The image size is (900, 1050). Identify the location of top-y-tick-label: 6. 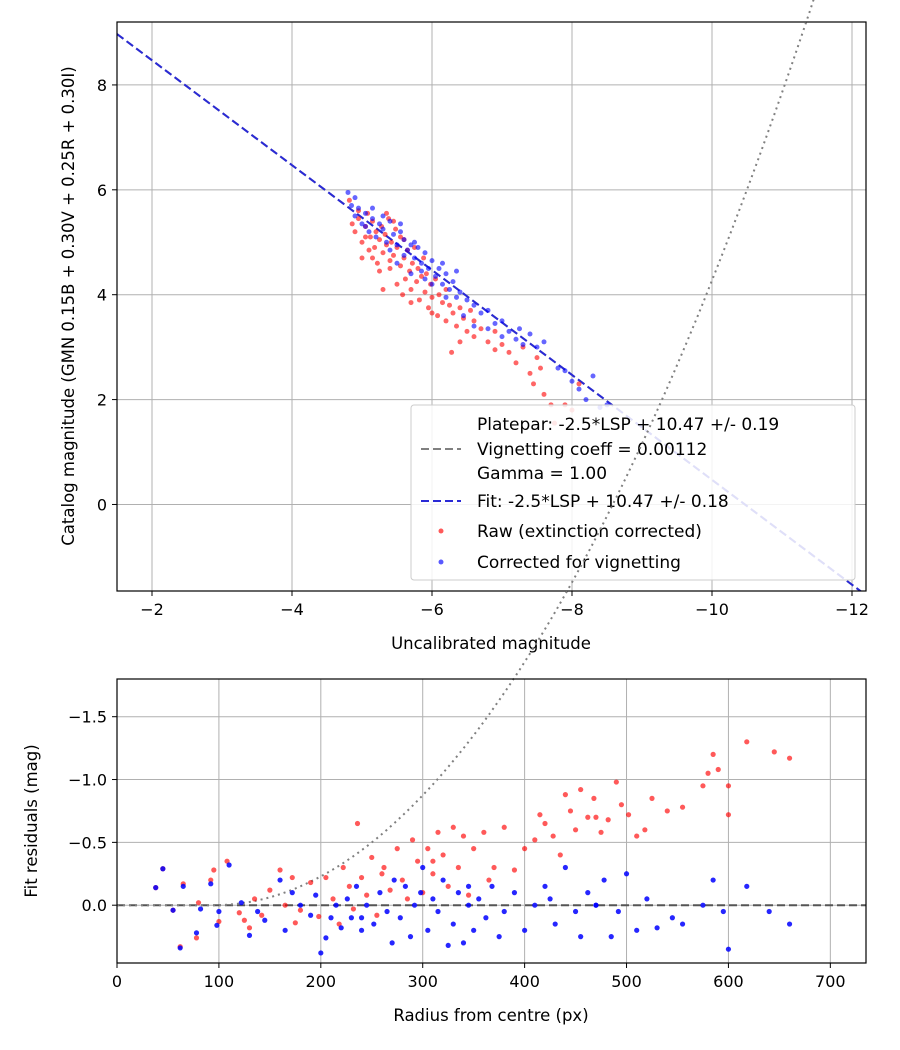
(102, 190).